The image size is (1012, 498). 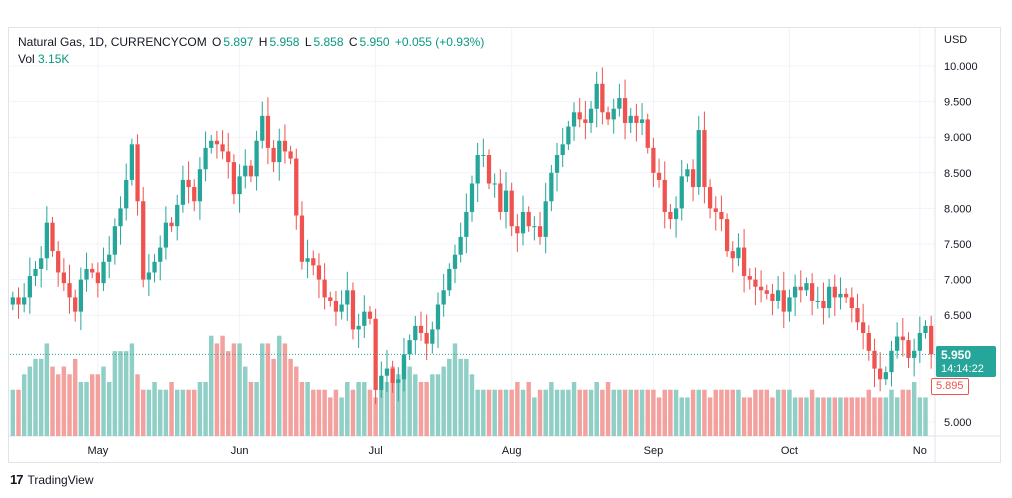 I want to click on price-tick-label: 8.000, so click(x=958, y=209).